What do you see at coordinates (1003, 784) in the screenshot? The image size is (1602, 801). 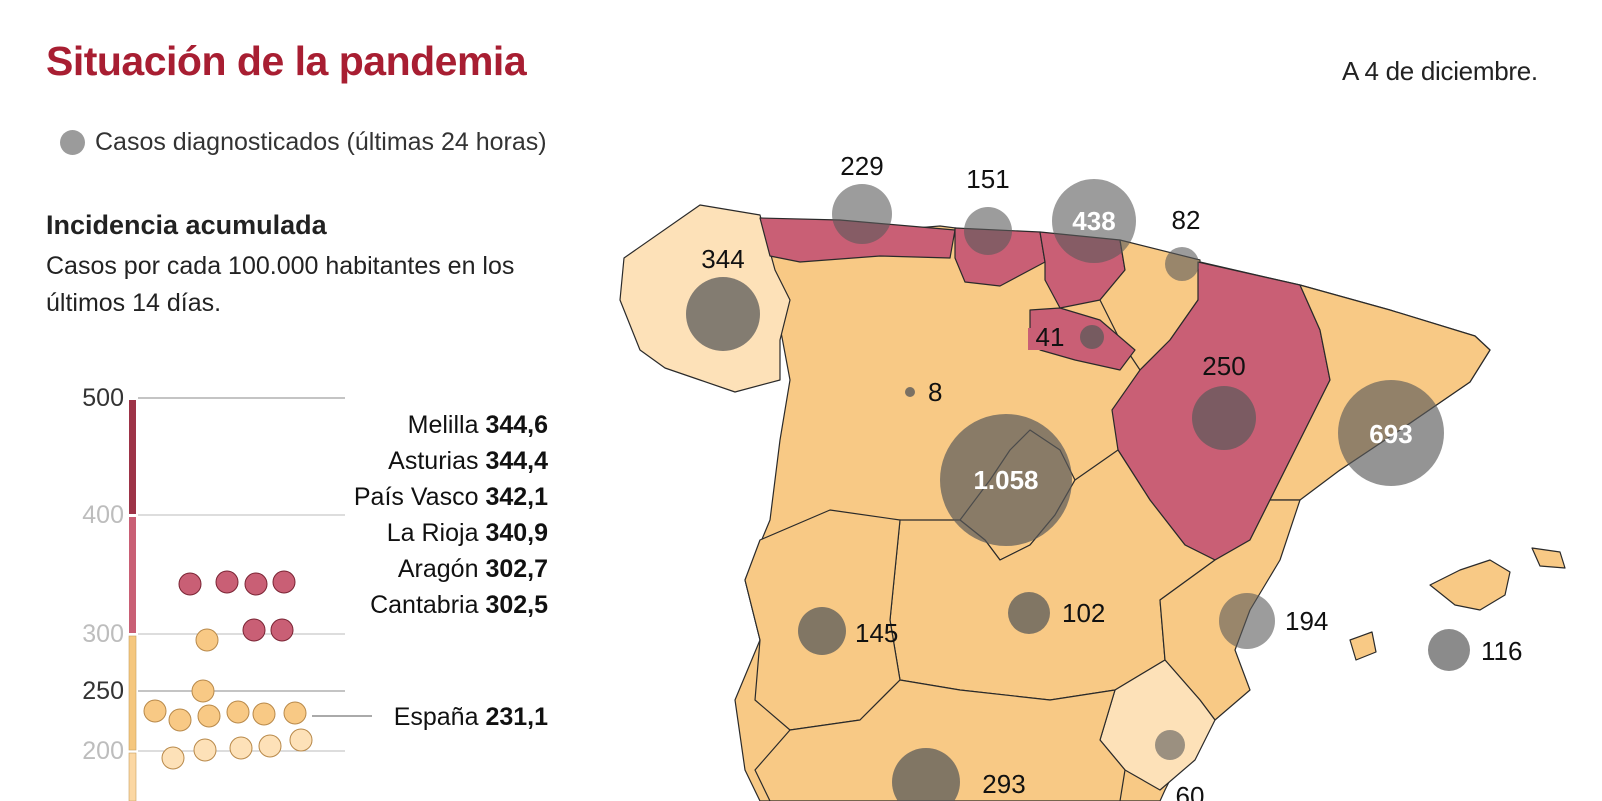 I see `case-label-andalucia: 293` at bounding box center [1003, 784].